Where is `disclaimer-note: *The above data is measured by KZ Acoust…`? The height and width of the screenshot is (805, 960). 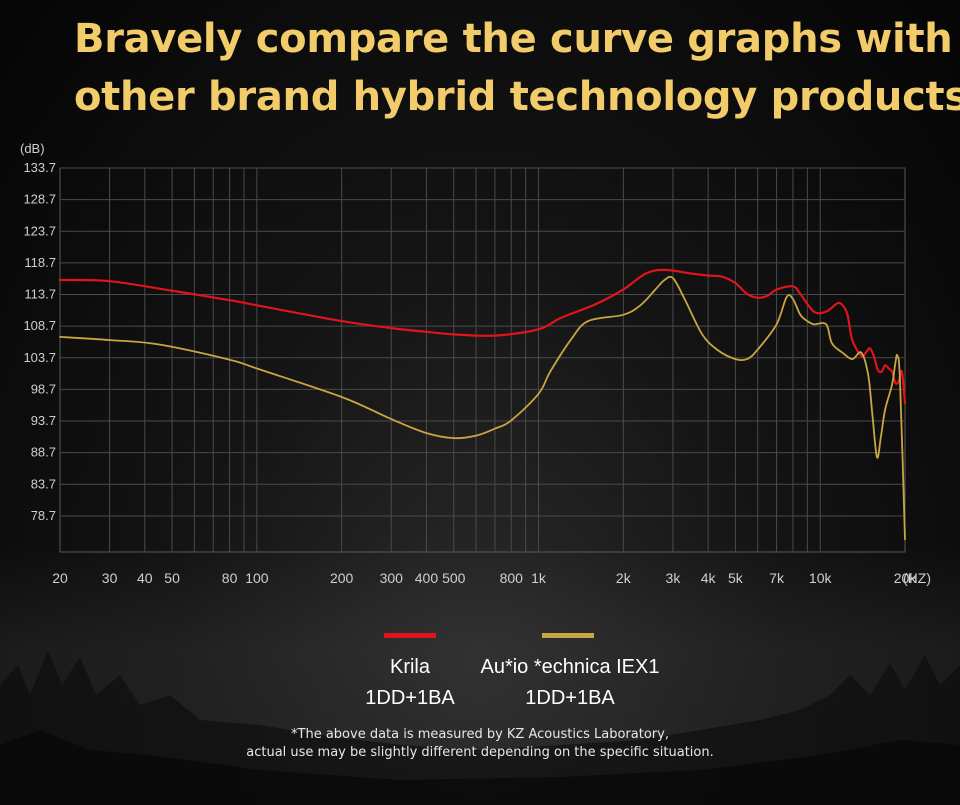 disclaimer-note: *The above data is measured by KZ Acoust… is located at coordinates (480, 744).